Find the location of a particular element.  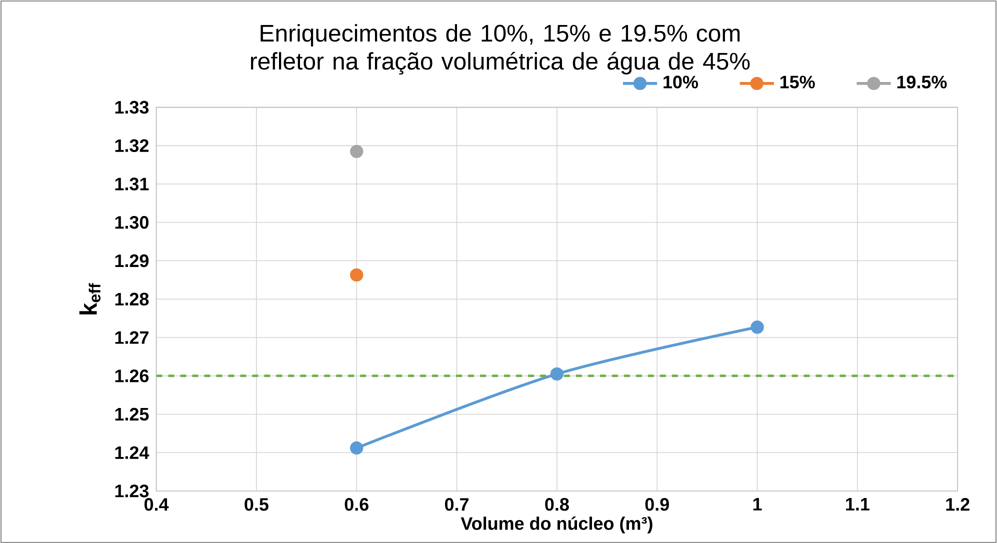

y-tick-label: 1.32 is located at coordinates (131, 145).